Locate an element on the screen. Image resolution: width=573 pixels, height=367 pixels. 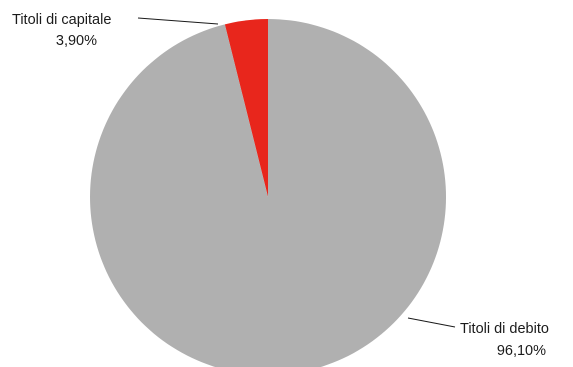
slice-label-debito: Titoli di debito is located at coordinates (504, 329).